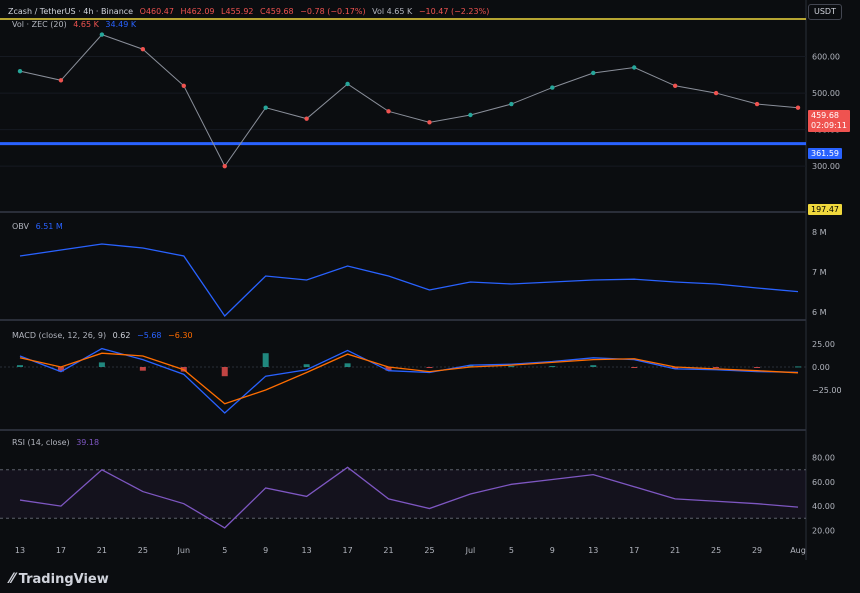 Image resolution: width=860 pixels, height=593 pixels. Describe the element at coordinates (104, 335) in the screenshot. I see `macd-pane-label: MACD (close, 12, 26, 9) 0.62 −5.68 −6.30` at that location.